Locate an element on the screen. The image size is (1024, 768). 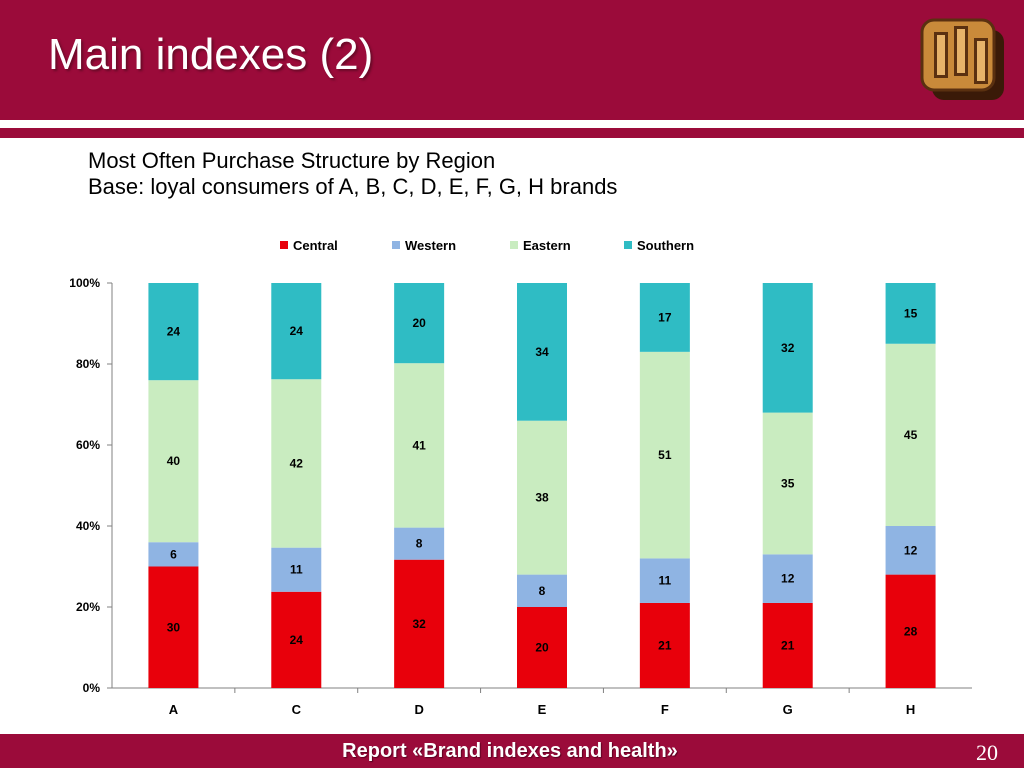
y-tick-label: 0% is located at coordinates (92, 688).